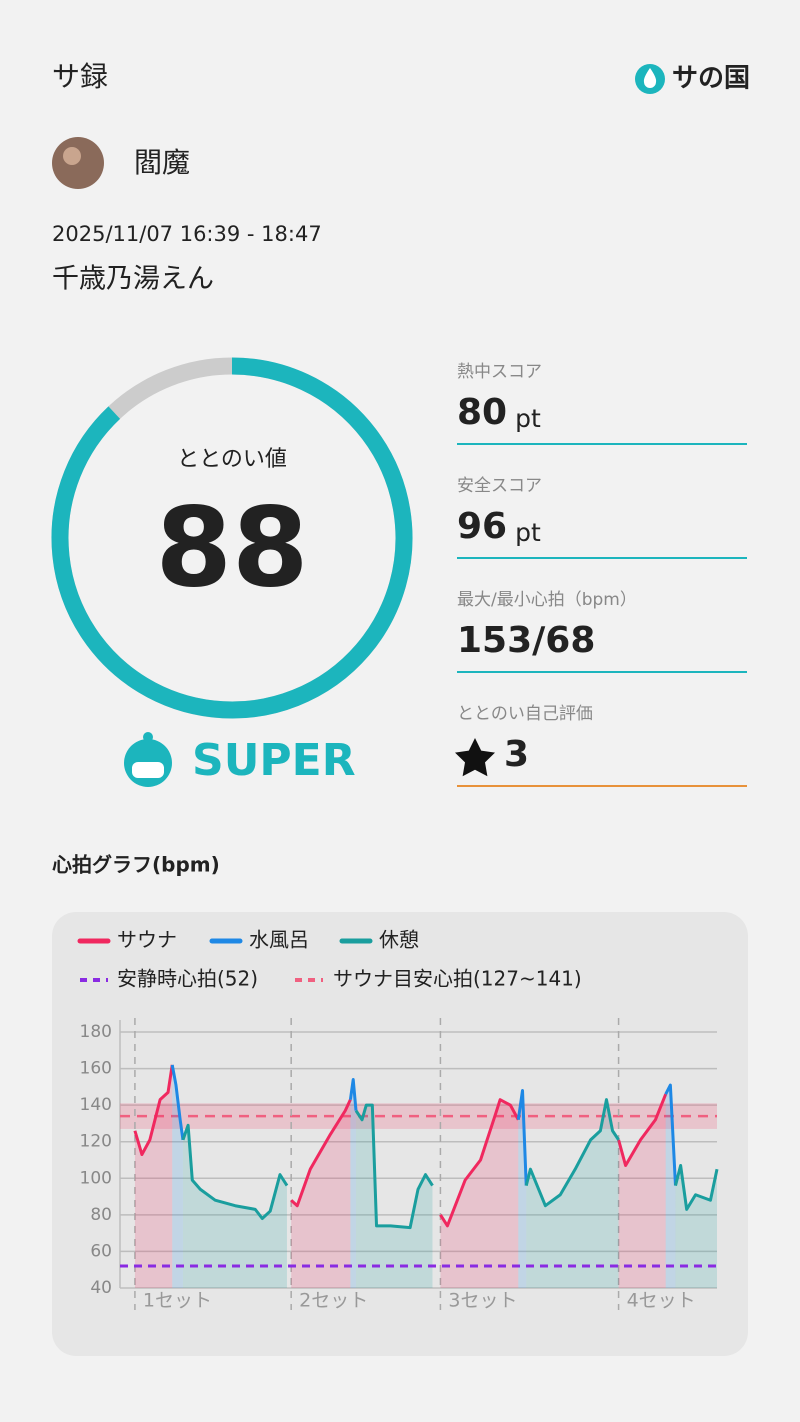 Image resolution: width=800 pixels, height=1422 pixels. I want to click on y-tick-label: 120, so click(96, 1142).